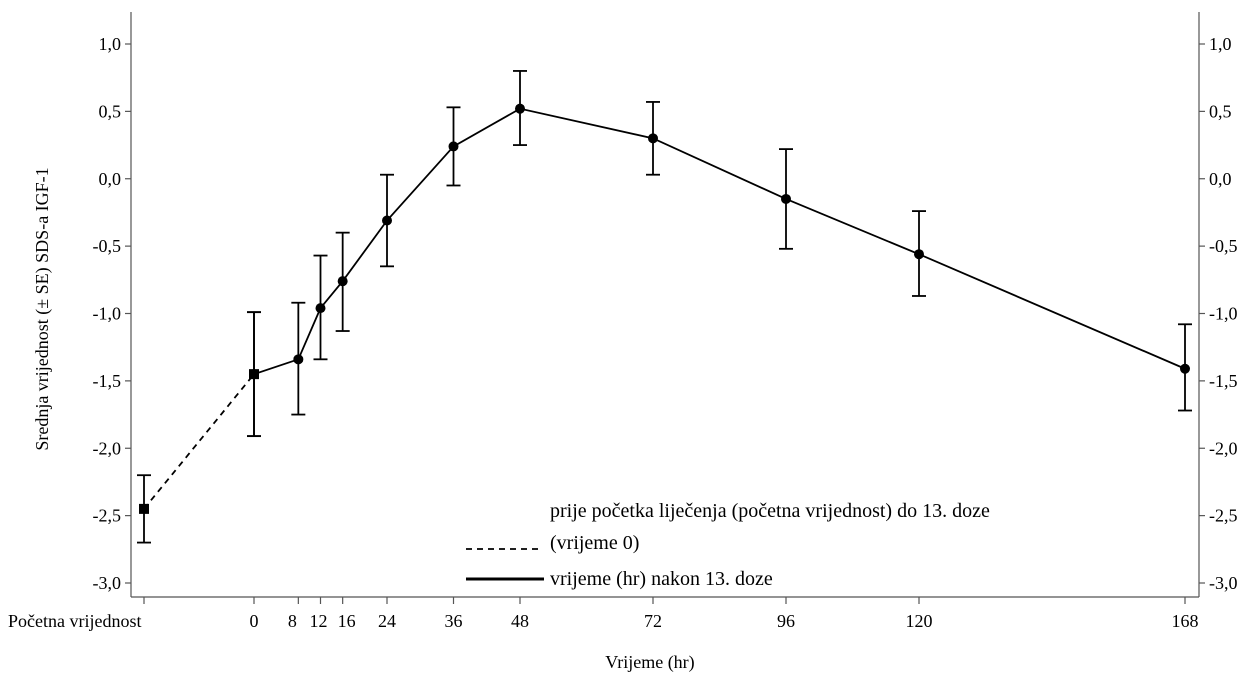  What do you see at coordinates (107, 246) in the screenshot?
I see `y-tick-label-left: -0,5` at bounding box center [107, 246].